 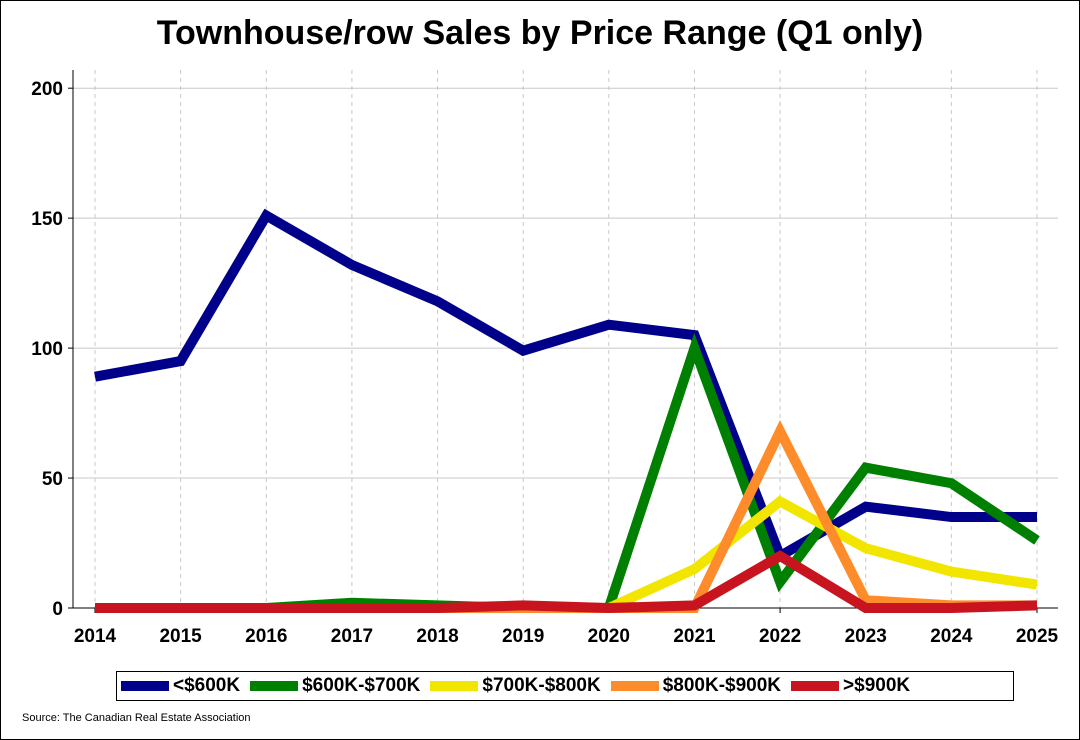 I want to click on x-tick-label: 2015, so click(x=180, y=636).